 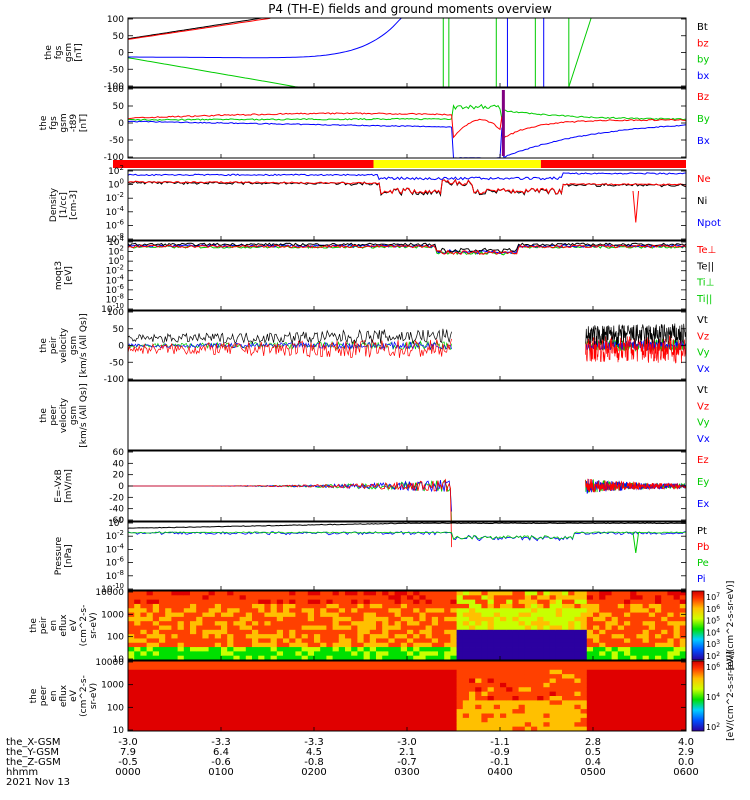 What do you see at coordinates (702, 27) in the screenshot?
I see `legend-entry: Bt` at bounding box center [702, 27].